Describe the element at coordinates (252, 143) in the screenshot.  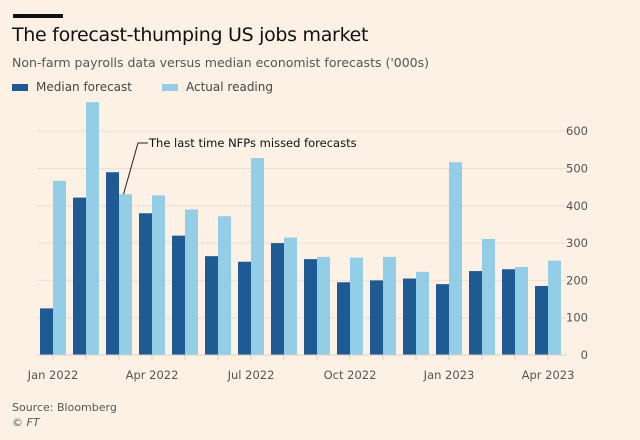
I see `annotation-text: The last time NFPs missed forecasts` at that location.